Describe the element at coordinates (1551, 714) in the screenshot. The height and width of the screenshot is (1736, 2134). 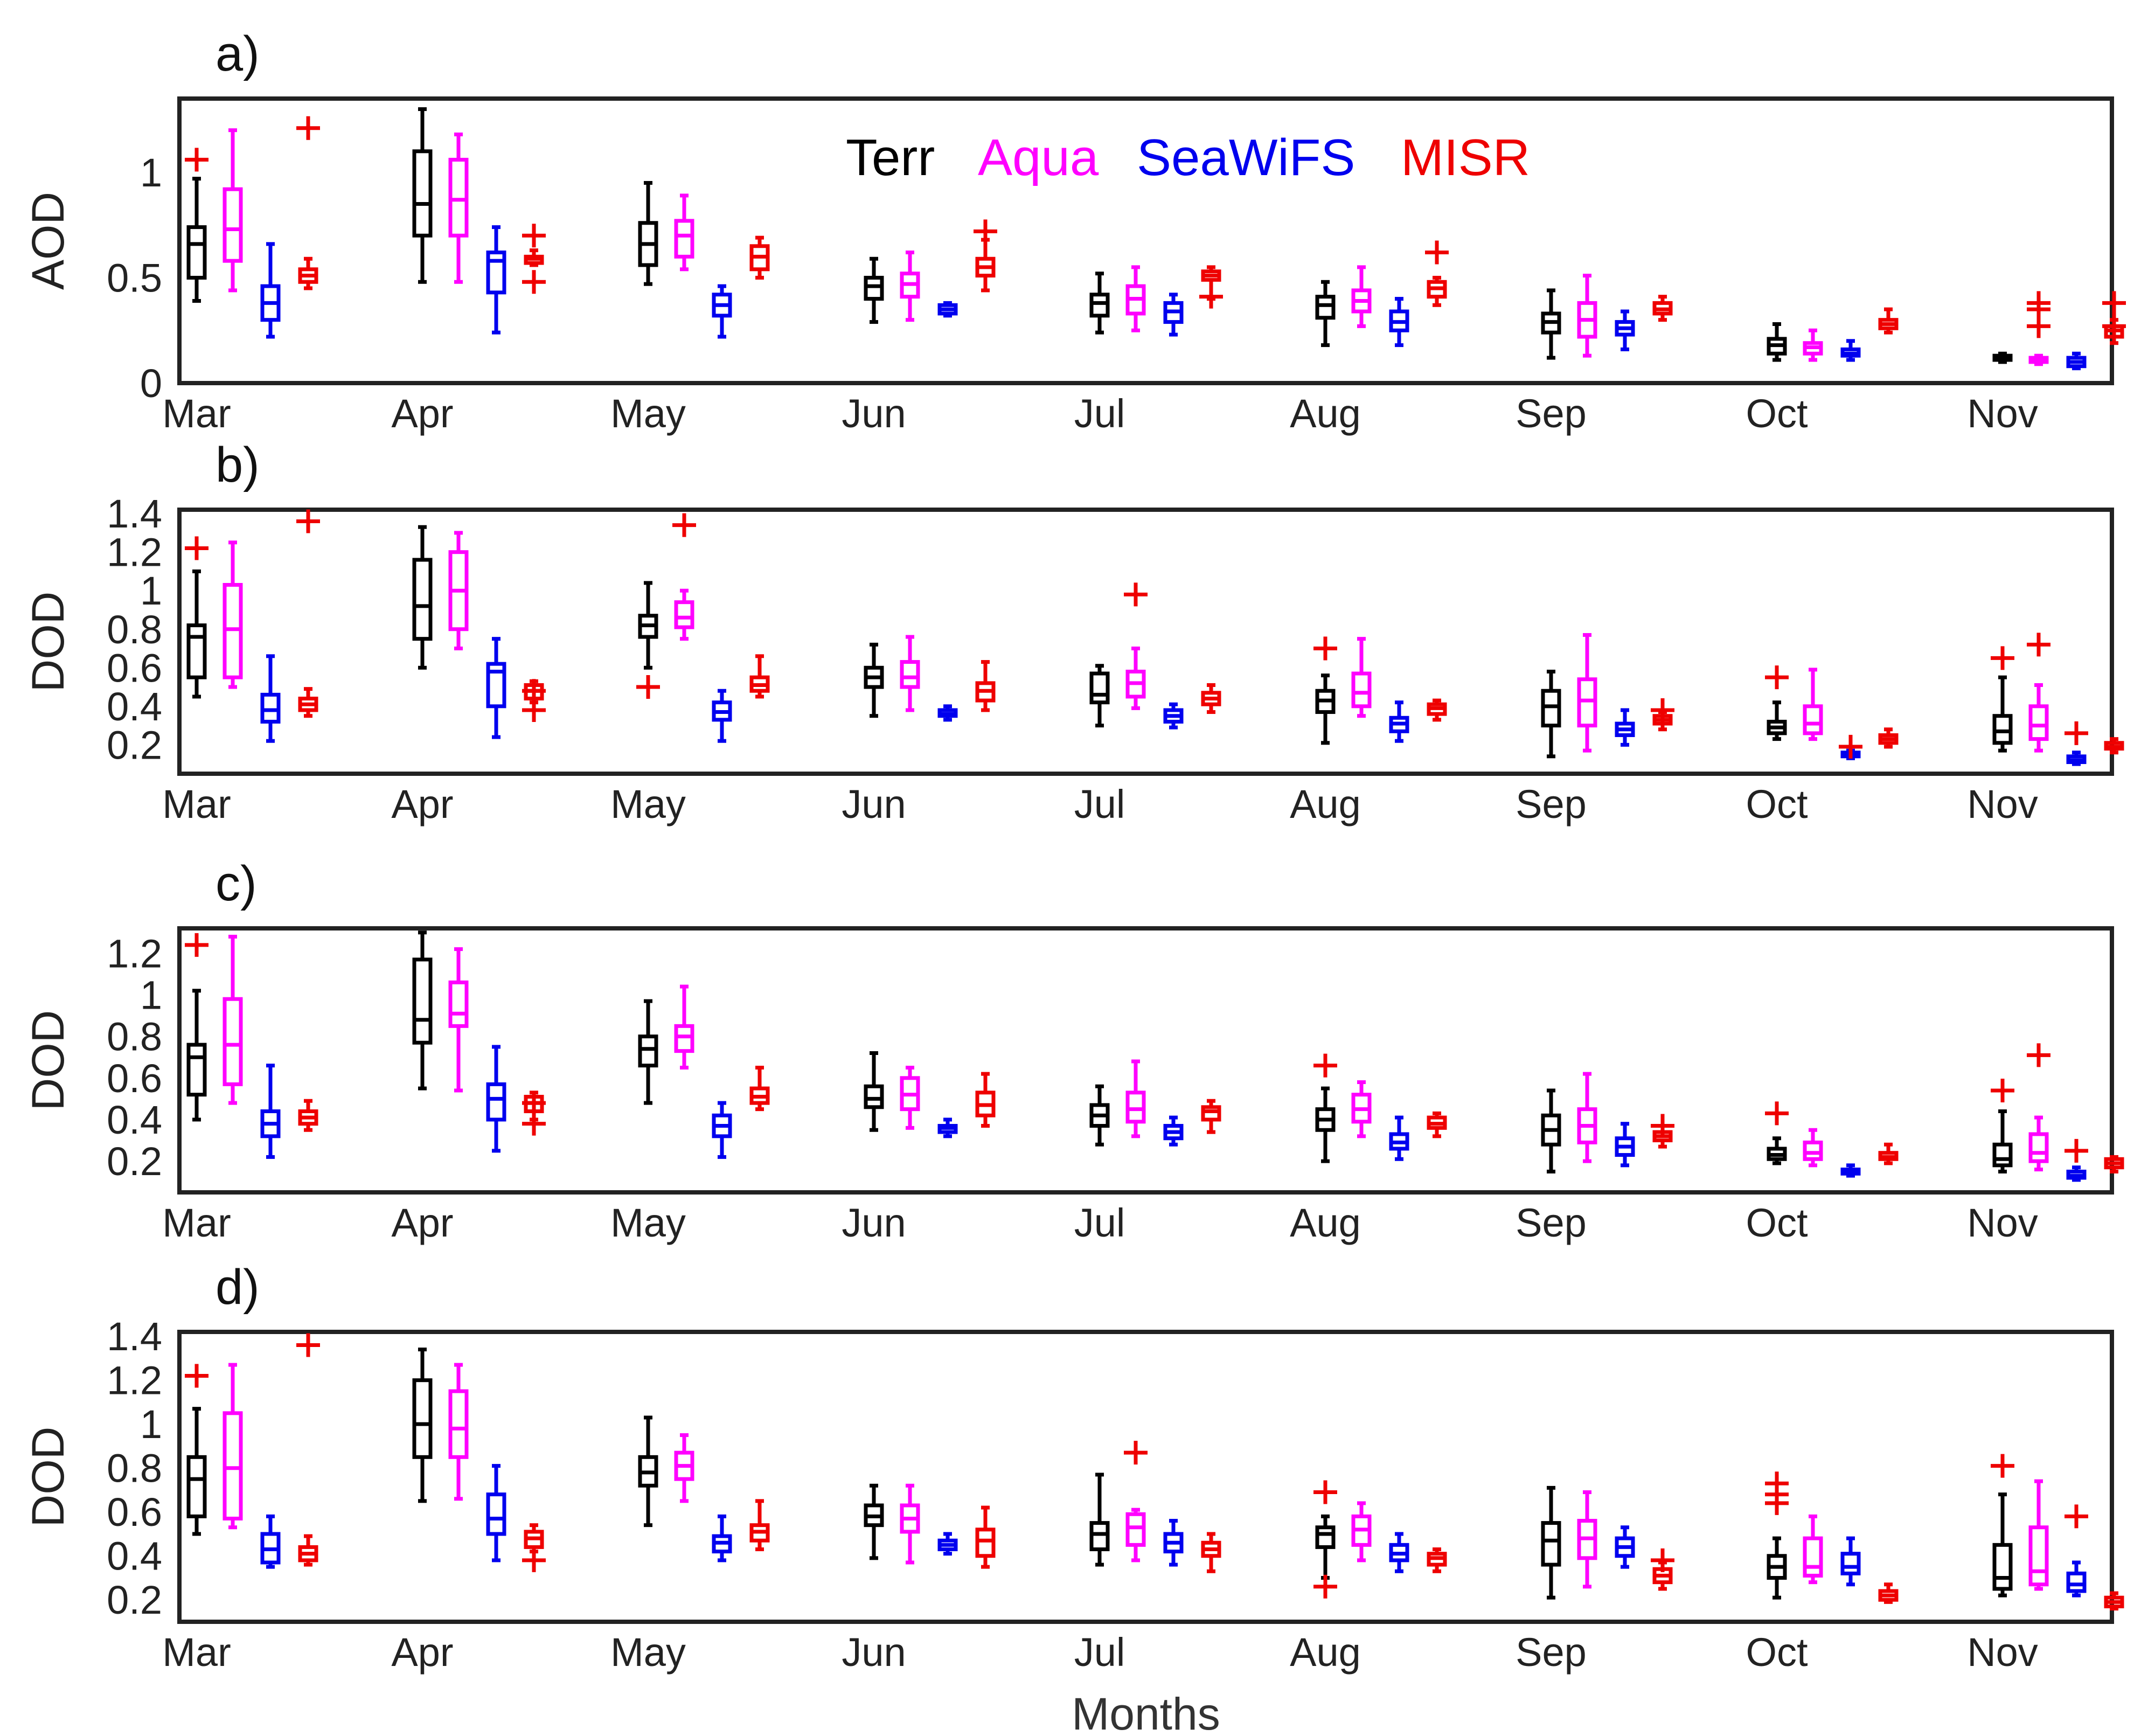
I see `boxplot-terr-sep` at that location.